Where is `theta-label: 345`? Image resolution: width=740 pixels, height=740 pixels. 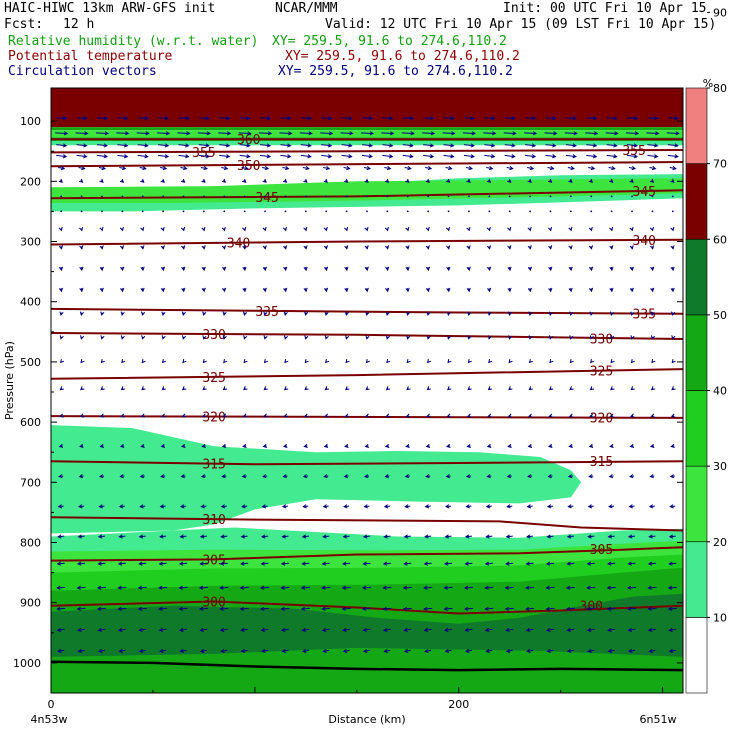 theta-label: 345 is located at coordinates (266, 198).